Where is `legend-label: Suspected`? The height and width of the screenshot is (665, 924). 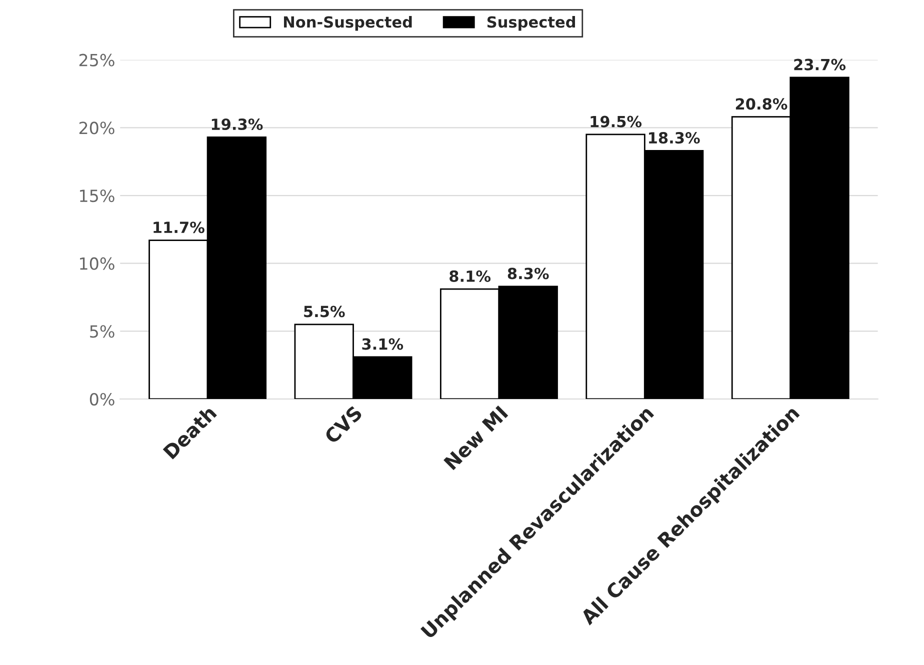
legend-label: Suspected is located at coordinates (531, 23).